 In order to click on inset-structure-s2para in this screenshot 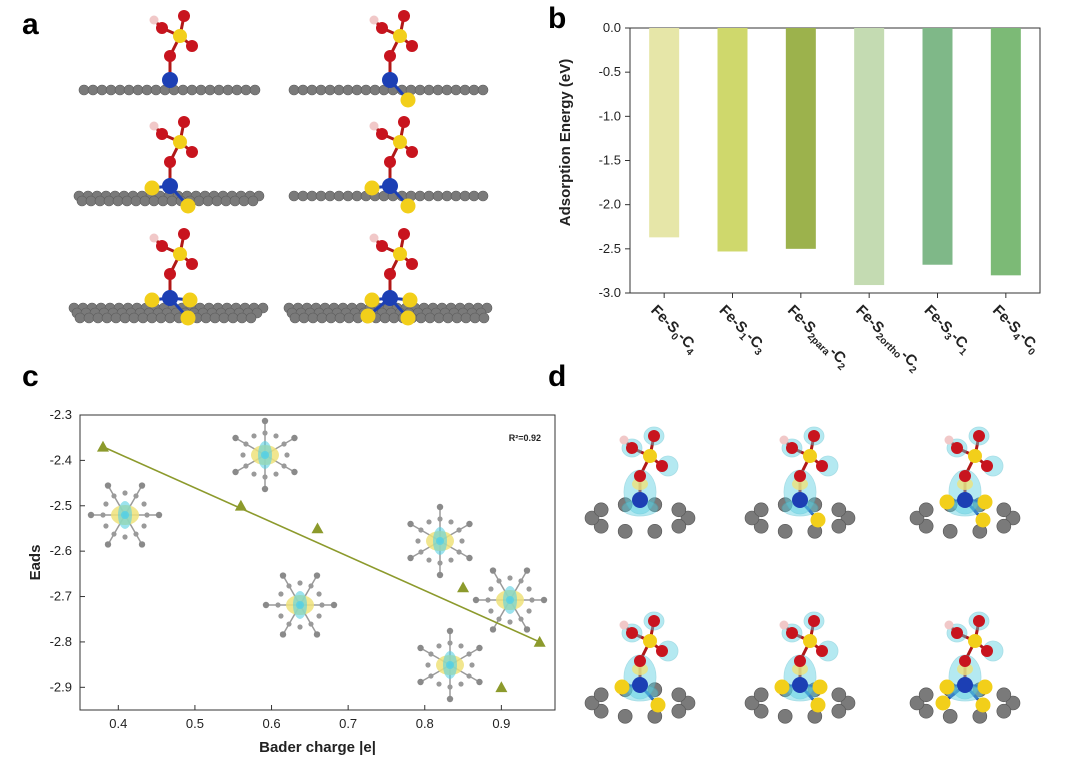, I will do `click(300, 605)`.